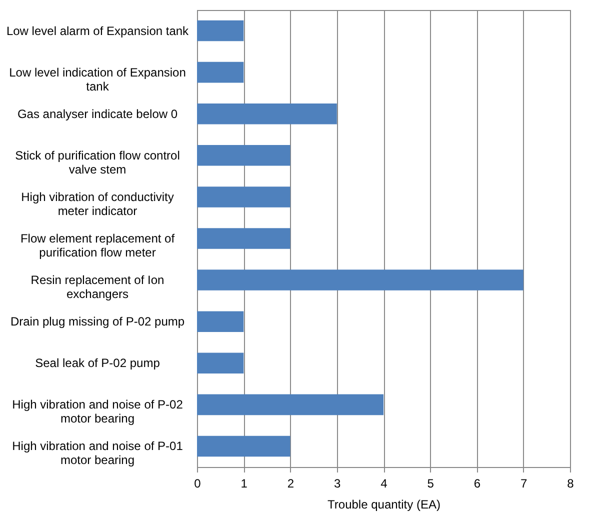  I want to click on x-tick-label: 7, so click(524, 483).